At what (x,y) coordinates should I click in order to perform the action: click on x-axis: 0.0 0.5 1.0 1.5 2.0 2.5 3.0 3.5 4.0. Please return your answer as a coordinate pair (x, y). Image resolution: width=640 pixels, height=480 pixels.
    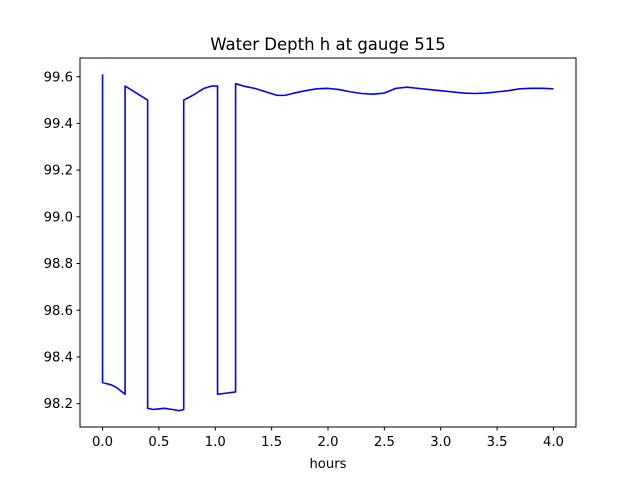
    Looking at the image, I should click on (328, 438).